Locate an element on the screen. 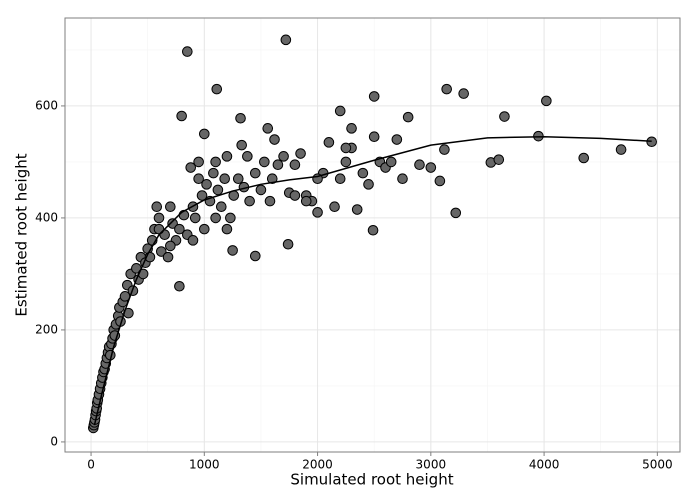 This screenshot has height=504, width=700. y-tick-label: 600 is located at coordinates (46, 105).